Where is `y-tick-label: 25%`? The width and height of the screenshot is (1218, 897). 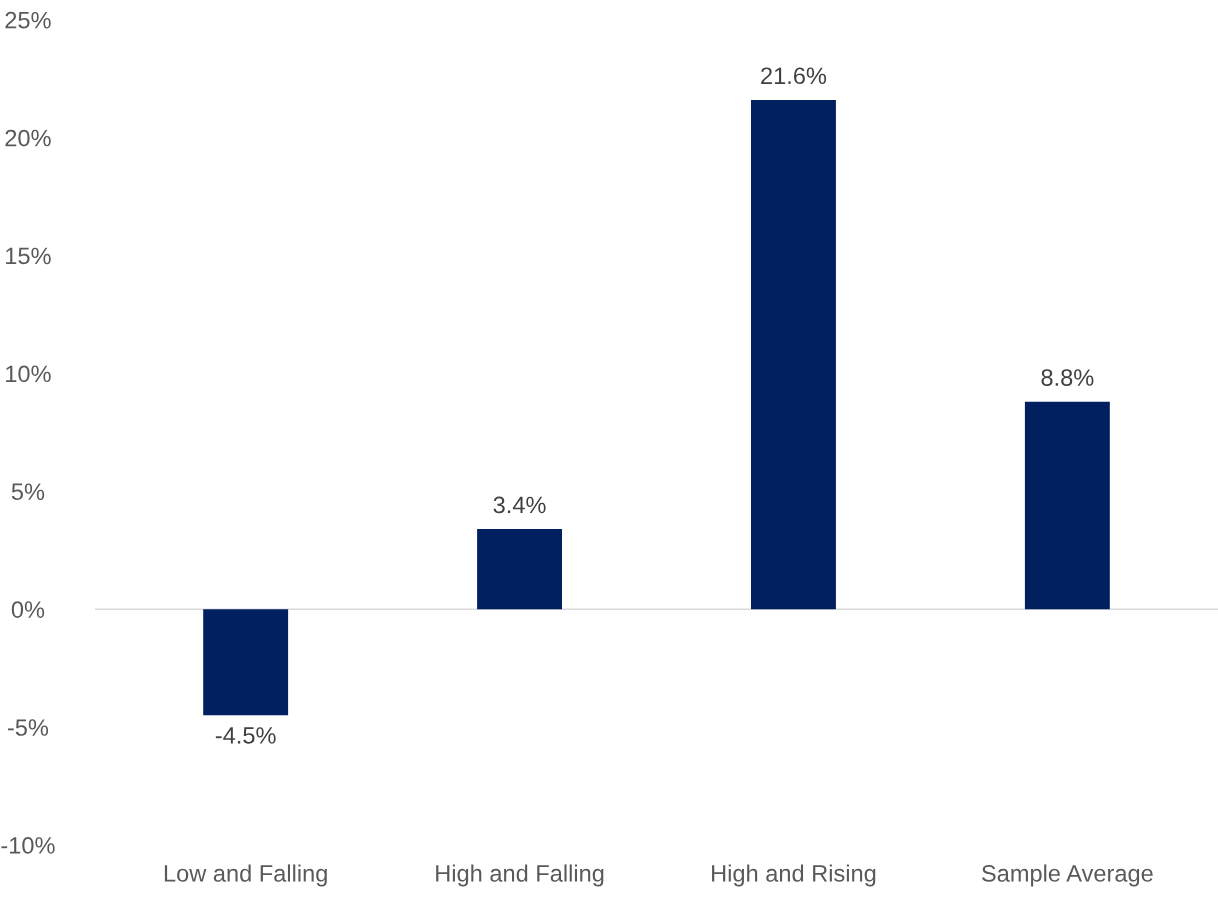
y-tick-label: 25% is located at coordinates (28, 20).